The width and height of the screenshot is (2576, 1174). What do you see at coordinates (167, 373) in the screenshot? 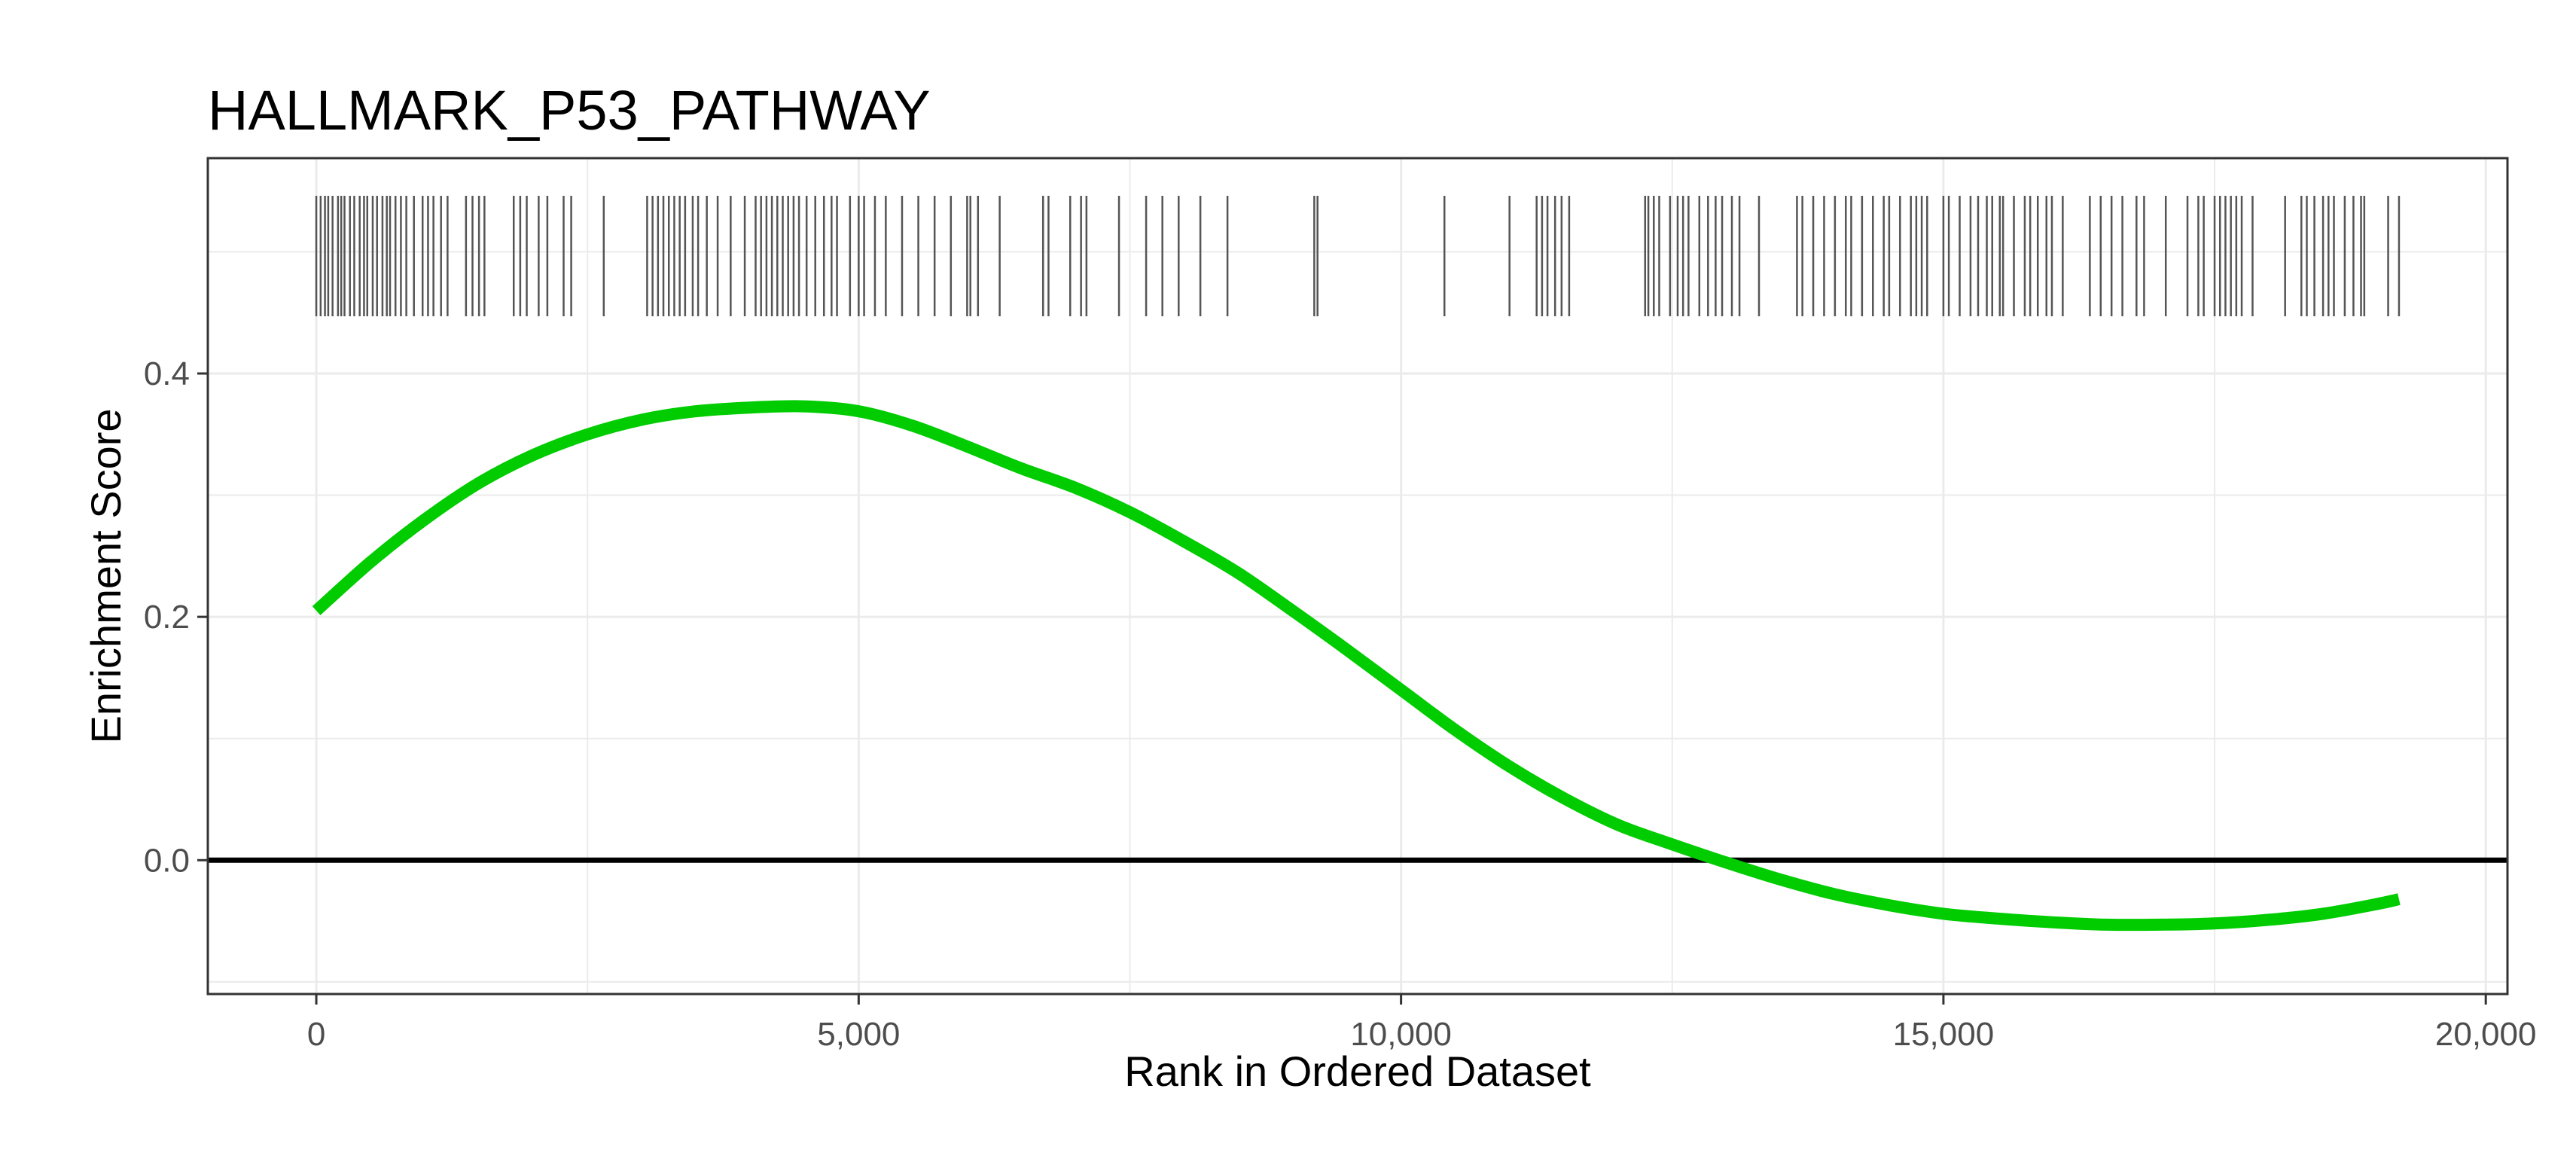
I see `y-tick-label: 0.4` at bounding box center [167, 373].